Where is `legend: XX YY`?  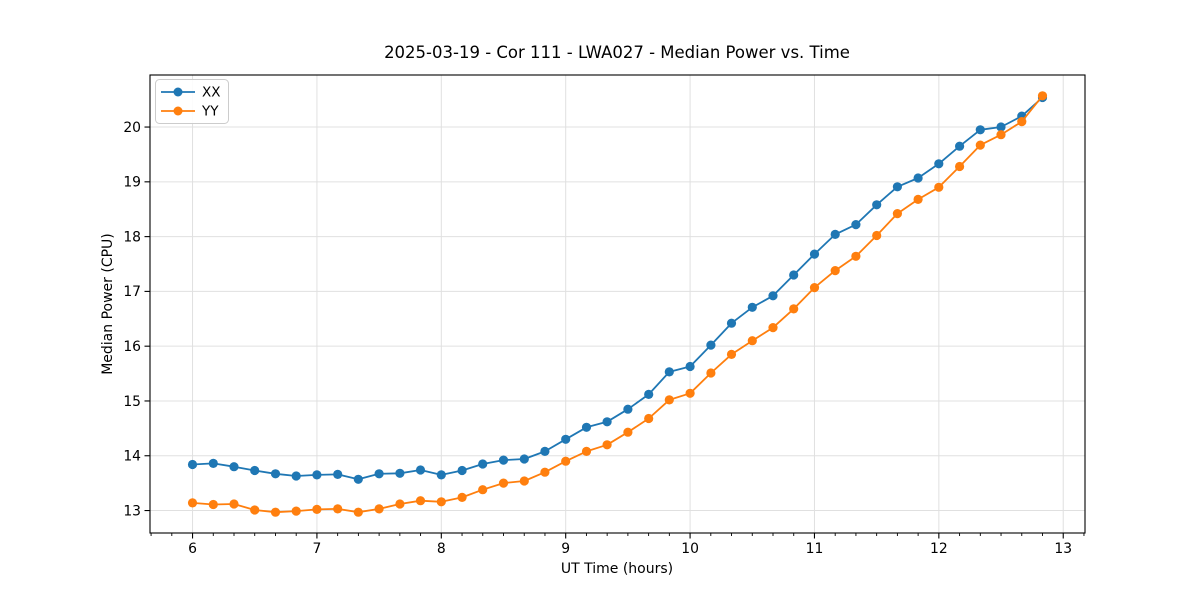
legend: XX YY is located at coordinates (192, 101).